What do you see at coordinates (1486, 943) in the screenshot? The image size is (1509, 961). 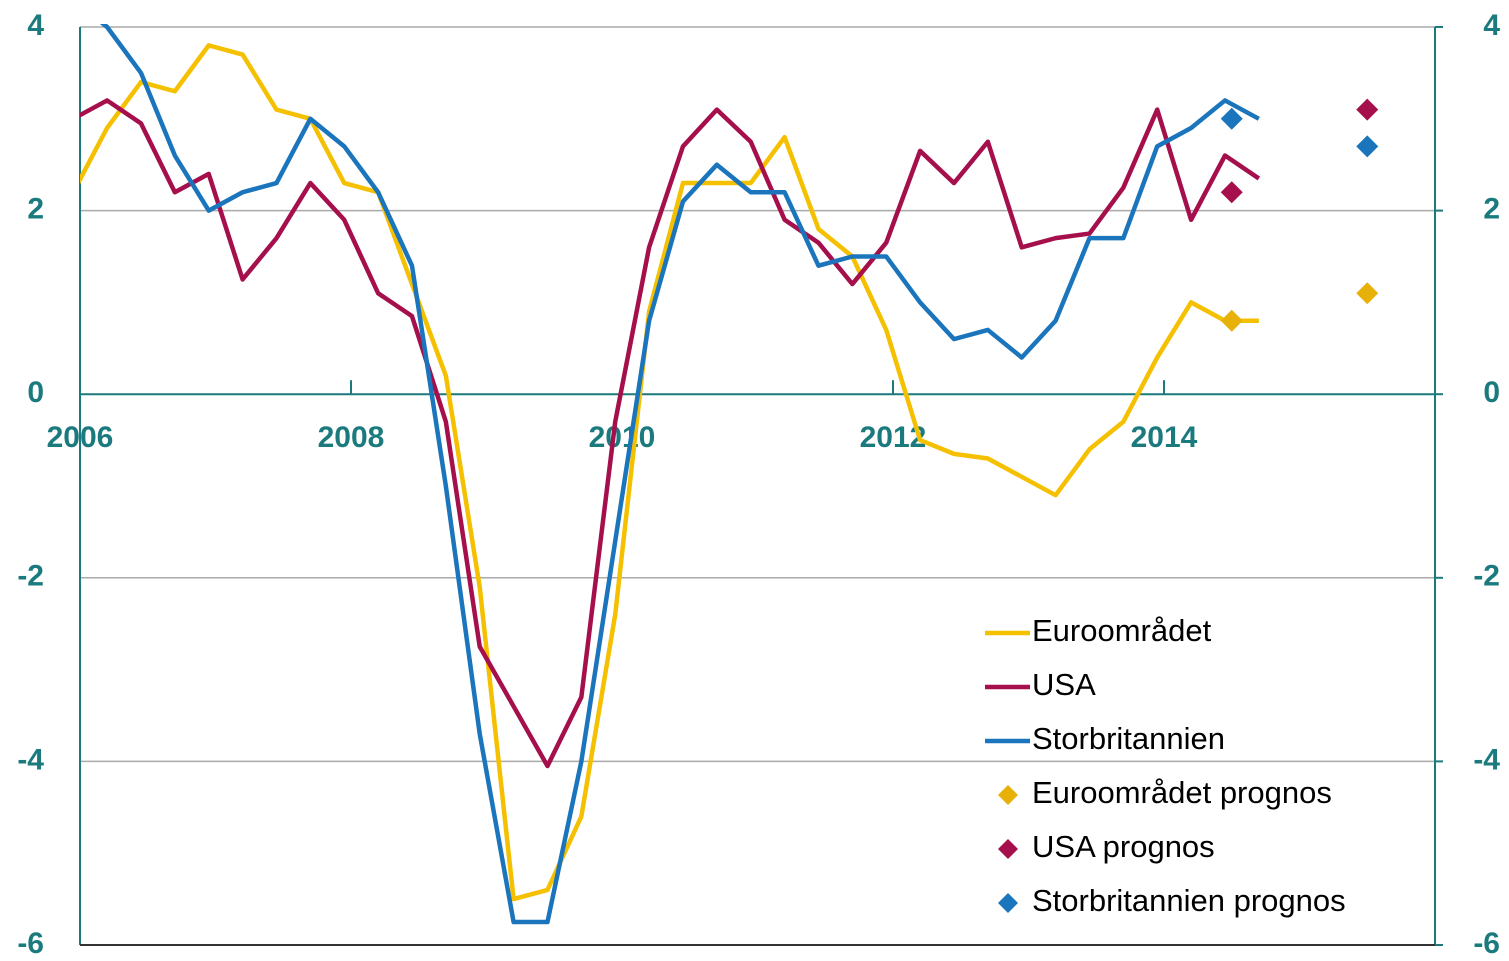 I see `y2-tick-label: -6` at bounding box center [1486, 943].